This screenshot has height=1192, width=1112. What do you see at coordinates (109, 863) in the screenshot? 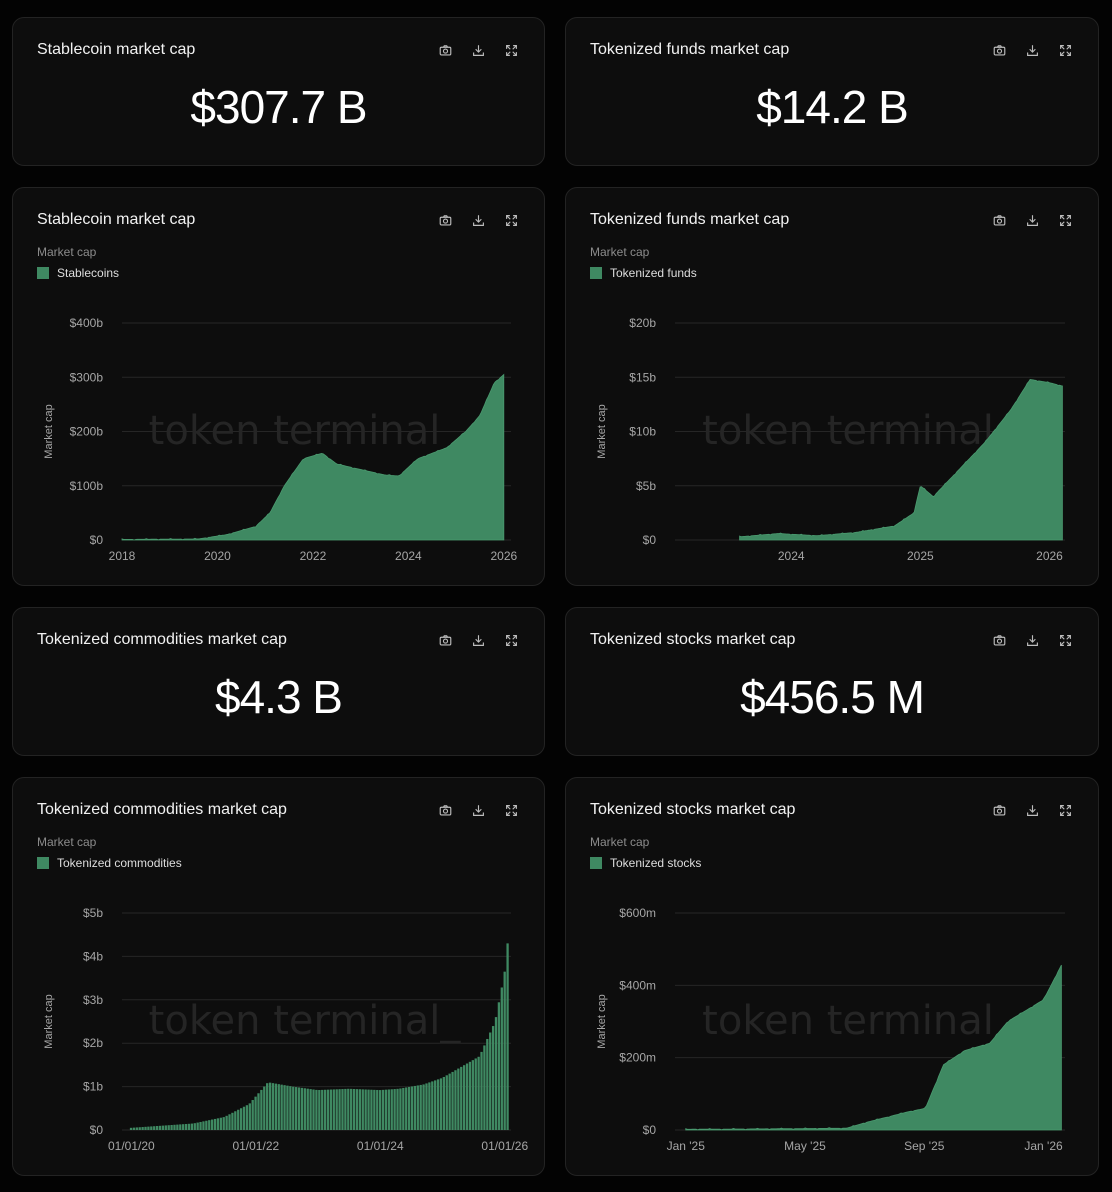
I see `legend-item: Tokenized commodities` at bounding box center [109, 863].